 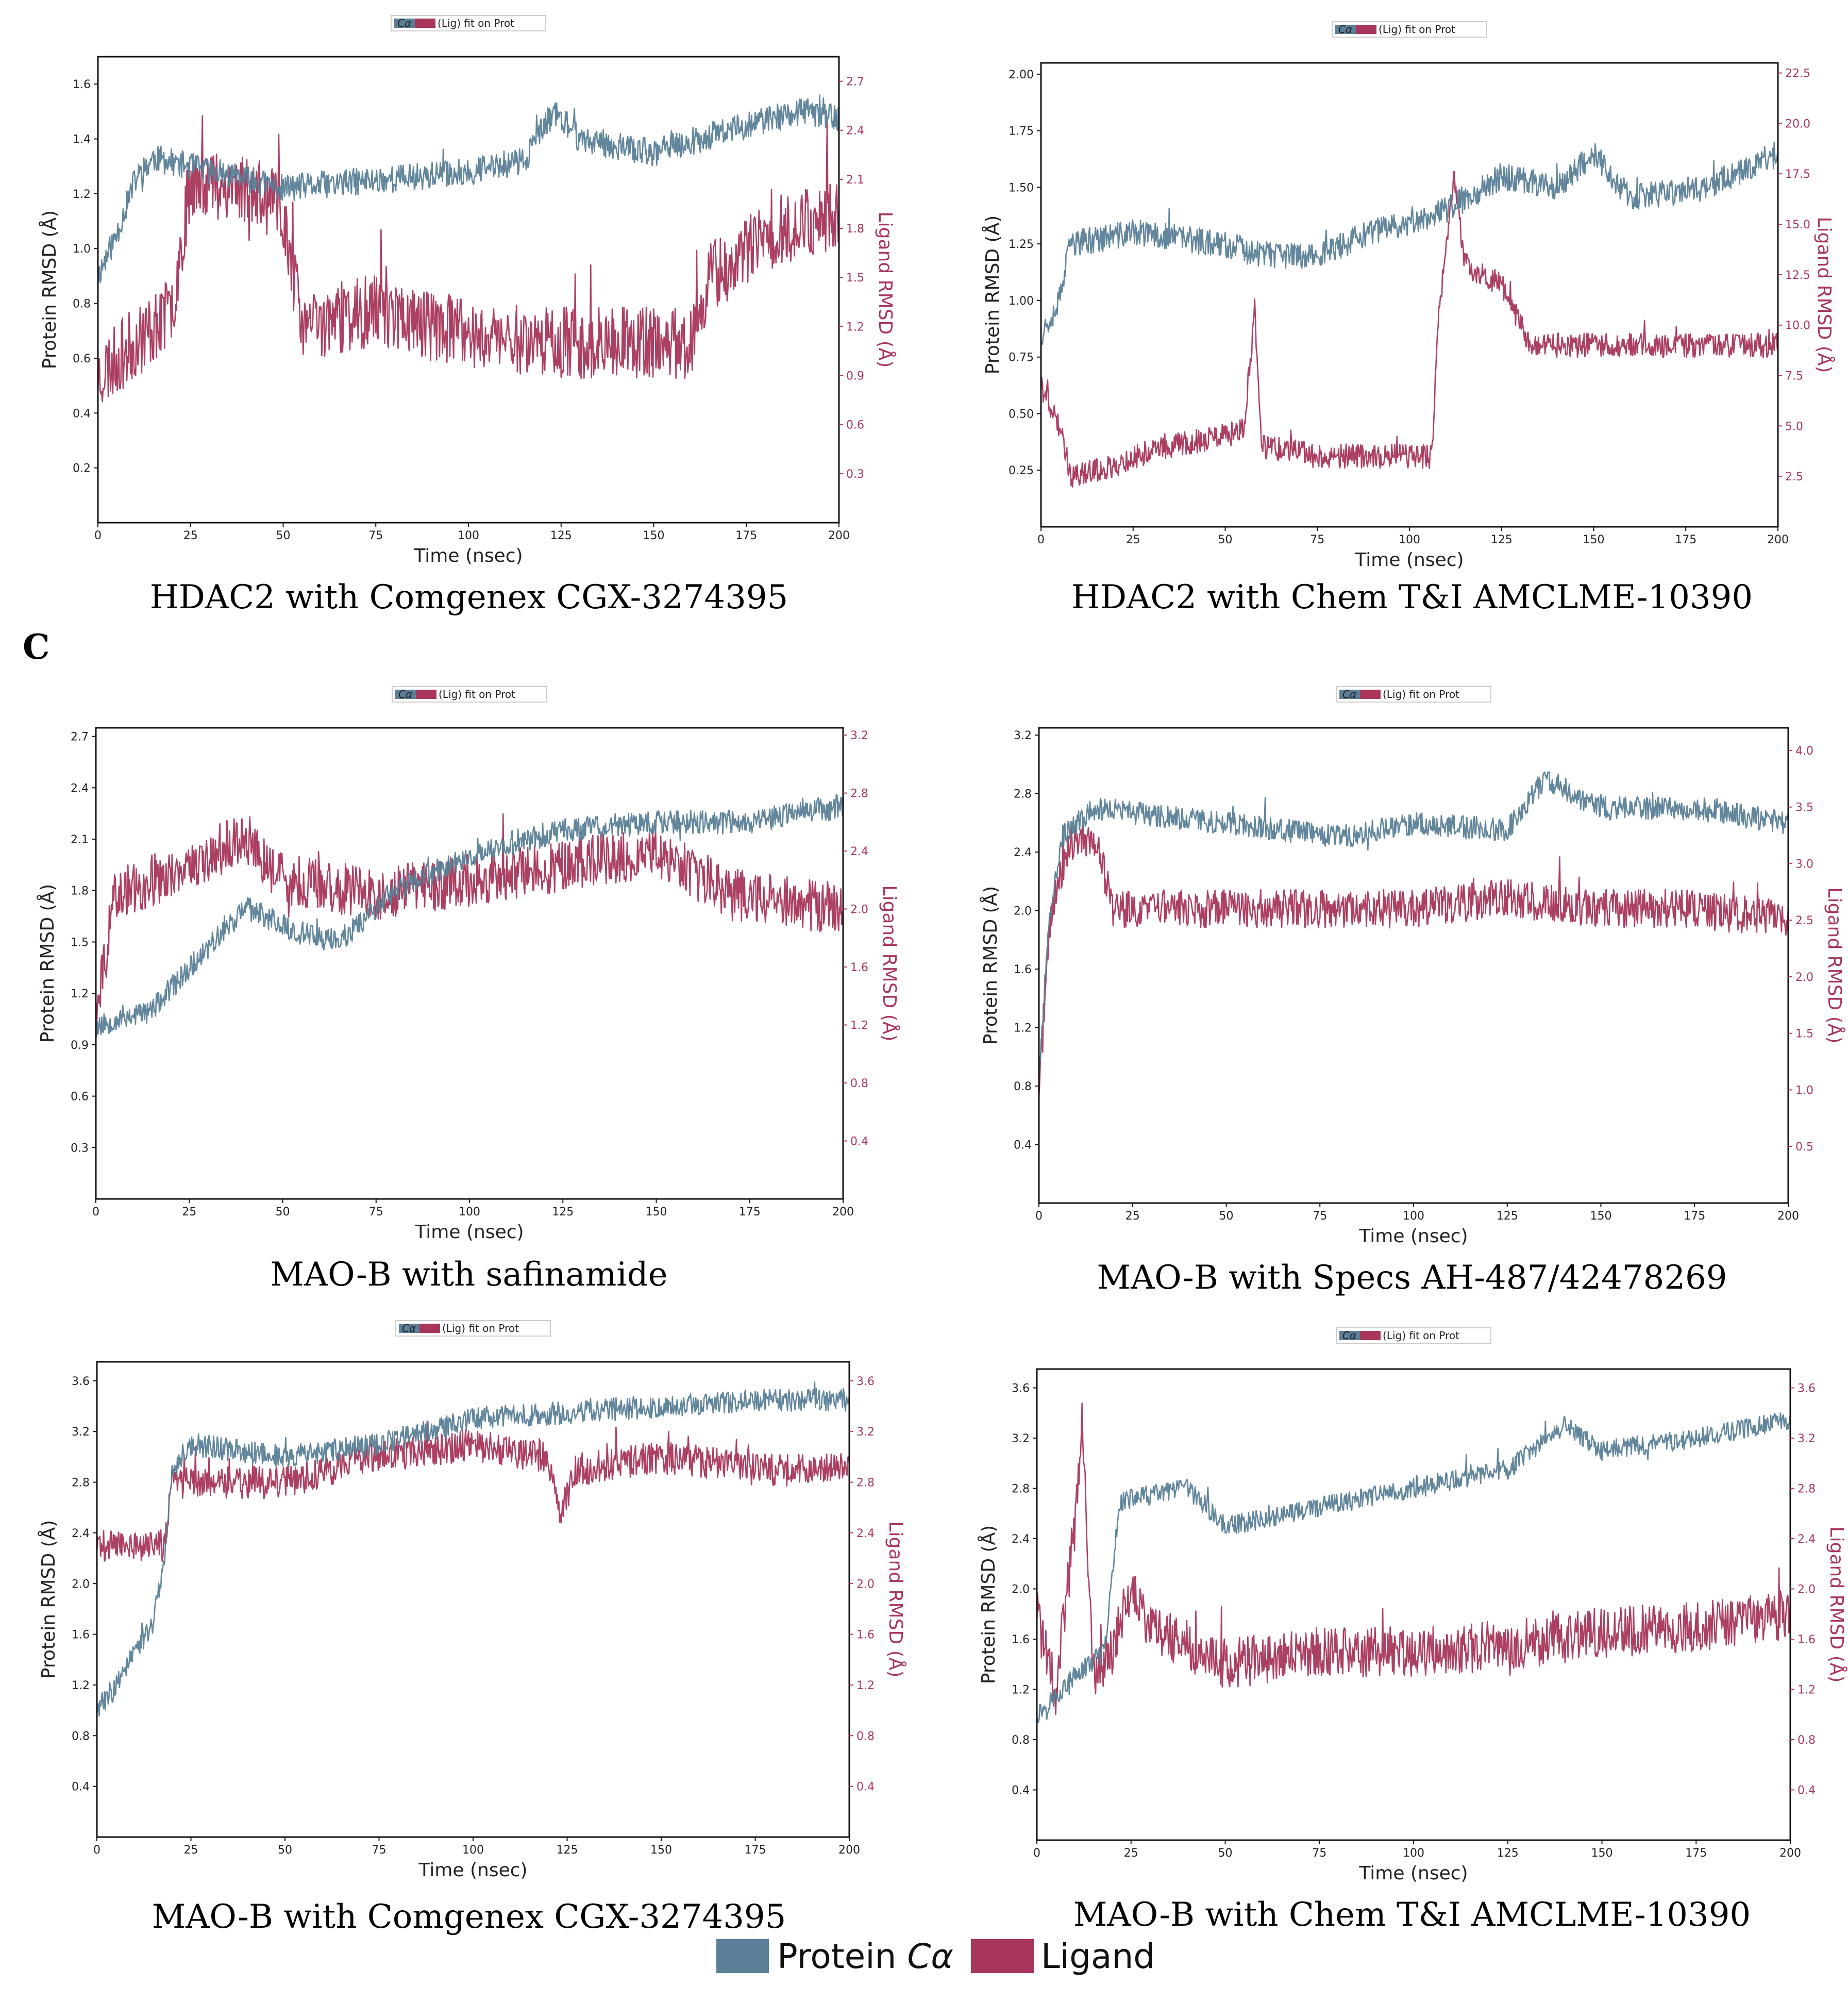 I want to click on y-tick-label: 0.25, so click(x=1022, y=470).